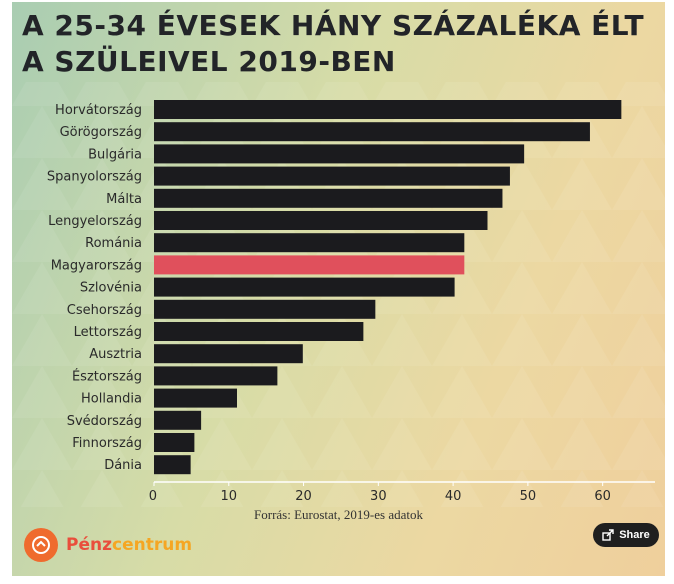 The image size is (674, 584). Describe the element at coordinates (174, 442) in the screenshot. I see `bar-finnorszag` at that location.